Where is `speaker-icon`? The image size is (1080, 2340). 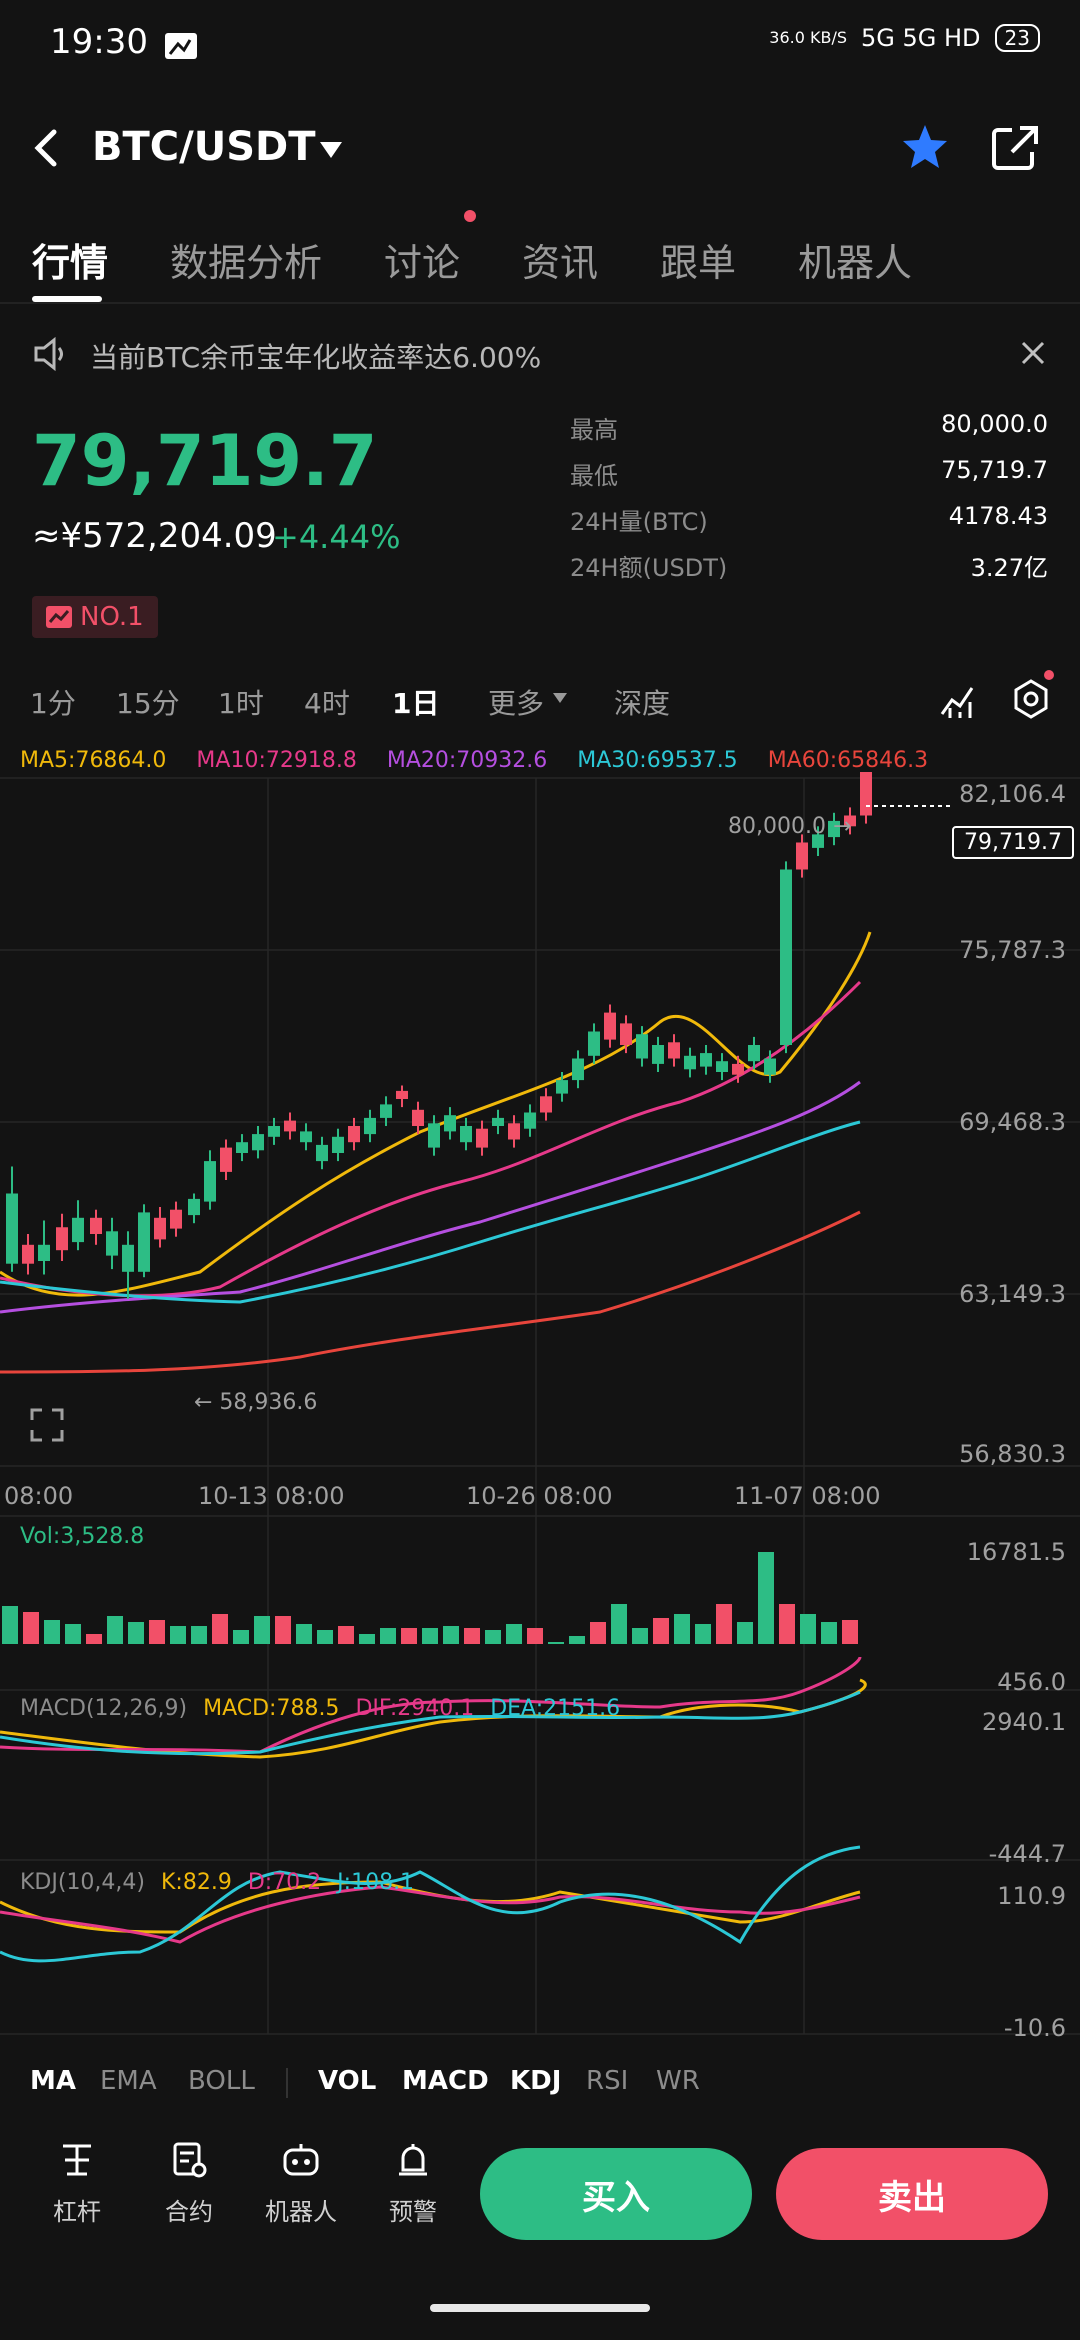
speaker-icon is located at coordinates (48, 354).